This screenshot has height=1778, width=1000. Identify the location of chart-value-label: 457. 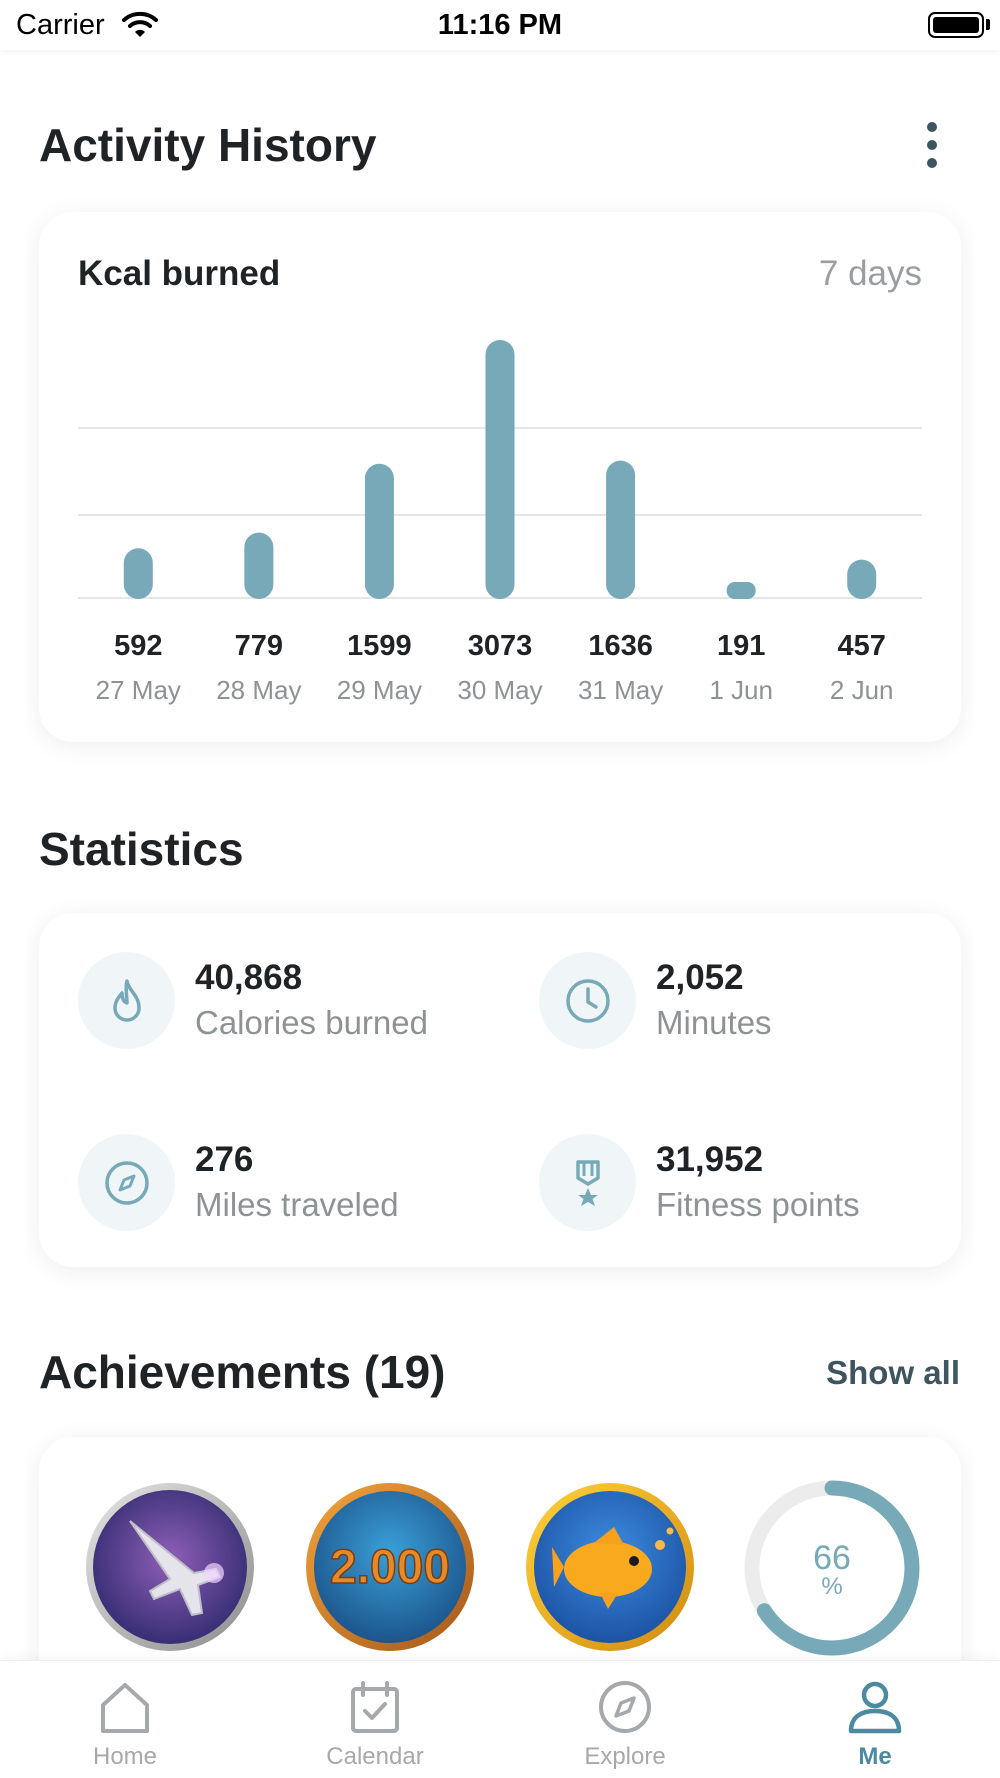
(862, 646).